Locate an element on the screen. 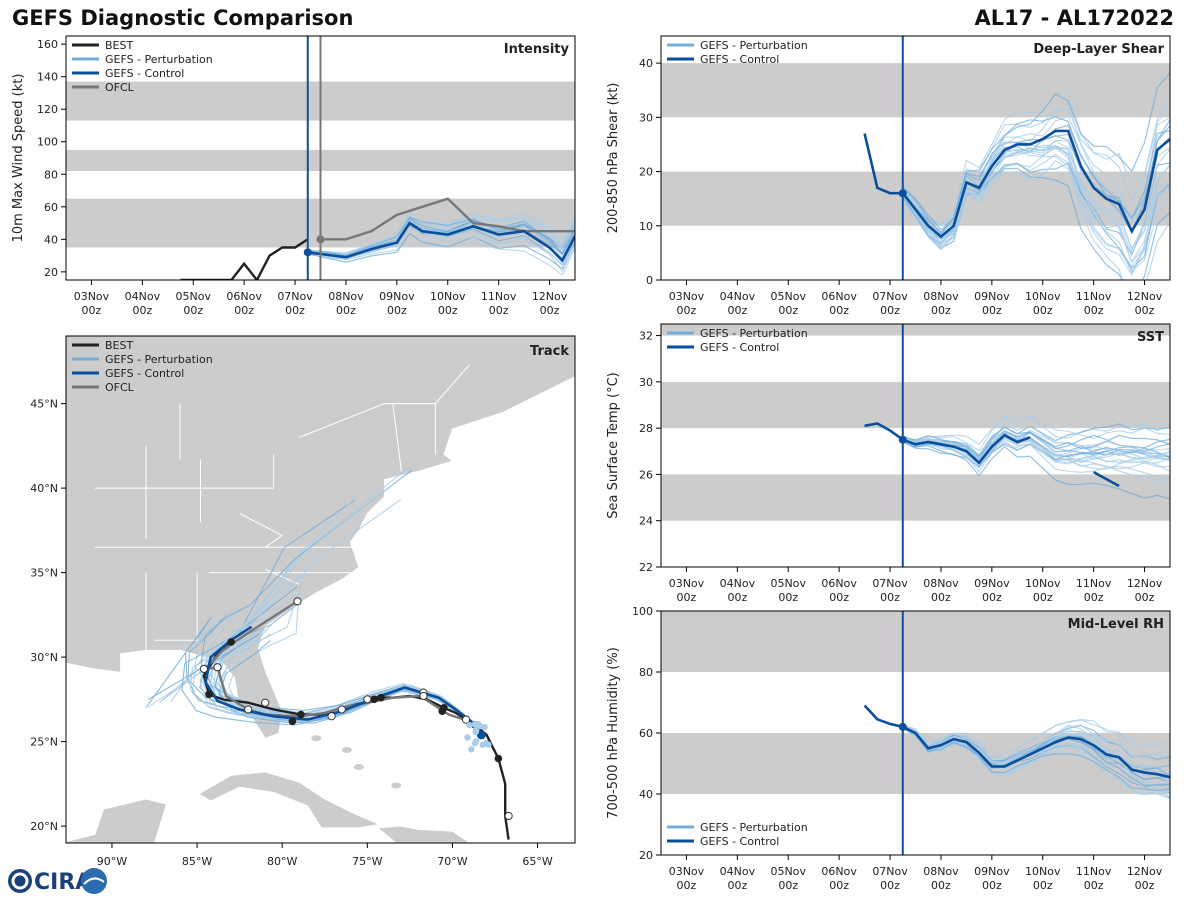 The height and width of the screenshot is (900, 1200). intensity-ytick-label: 120 is located at coordinates (47, 109).